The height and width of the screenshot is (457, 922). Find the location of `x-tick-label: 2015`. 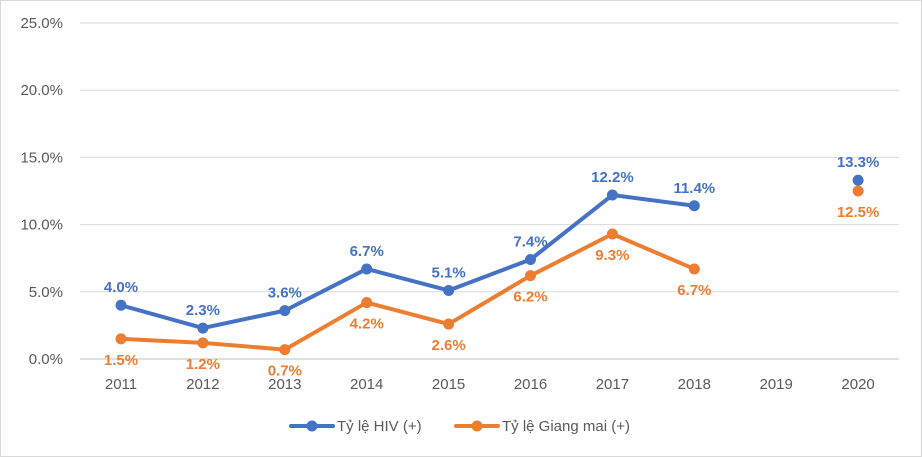

x-tick-label: 2015 is located at coordinates (448, 384).